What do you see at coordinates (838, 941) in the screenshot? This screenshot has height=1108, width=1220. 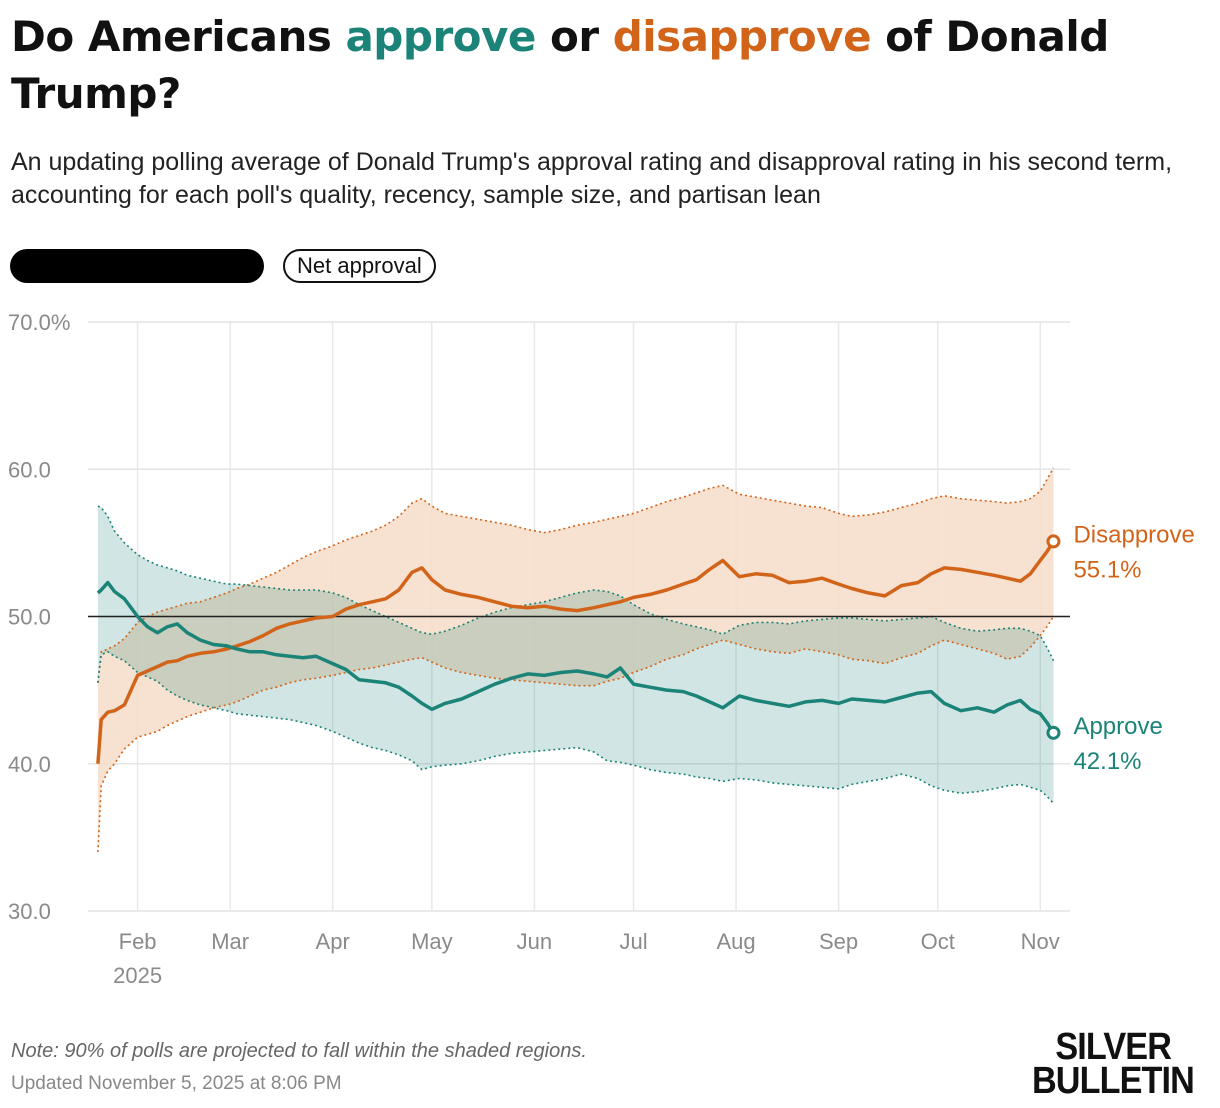 I see `x-tick-label: Sep` at bounding box center [838, 941].